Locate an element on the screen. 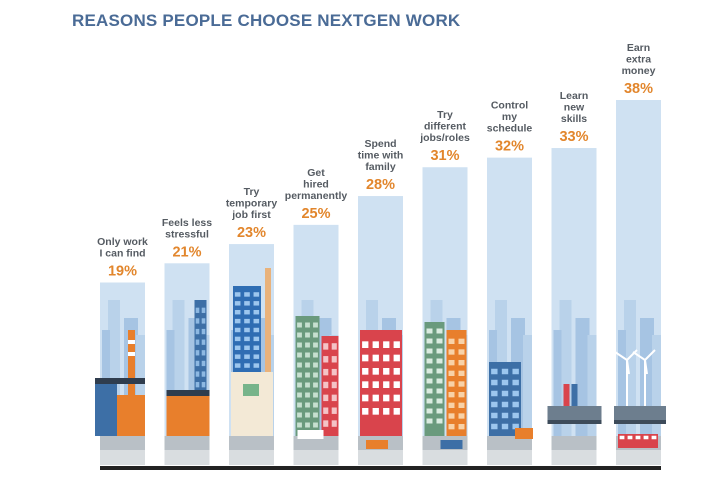 The image size is (725, 486). value-label-2: 21% is located at coordinates (186, 252).